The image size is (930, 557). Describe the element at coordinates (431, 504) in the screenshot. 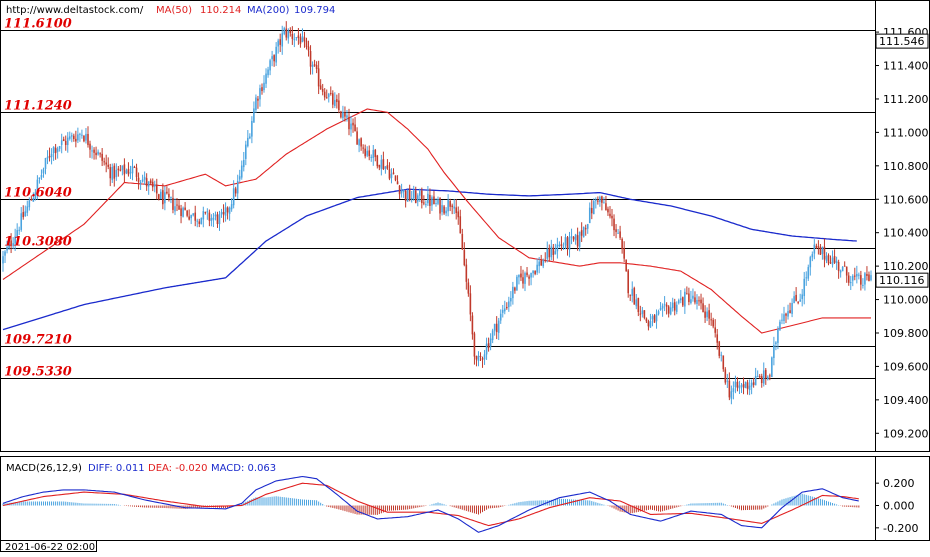

I see `macd-indicator` at that location.